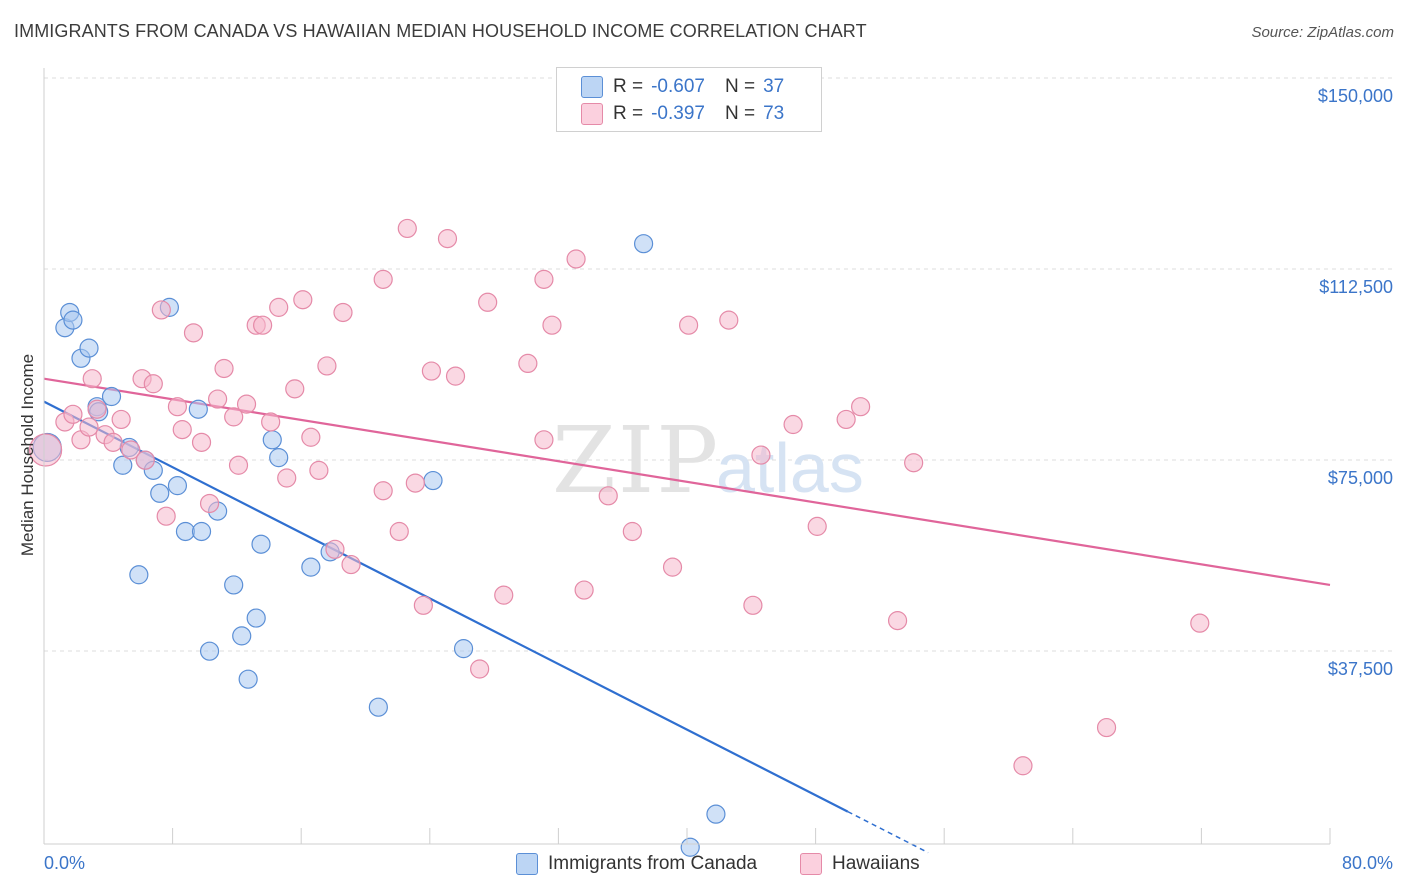  I want to click on legend-row-hawaiians: R = -0.397 N = 73, so click(670, 114).